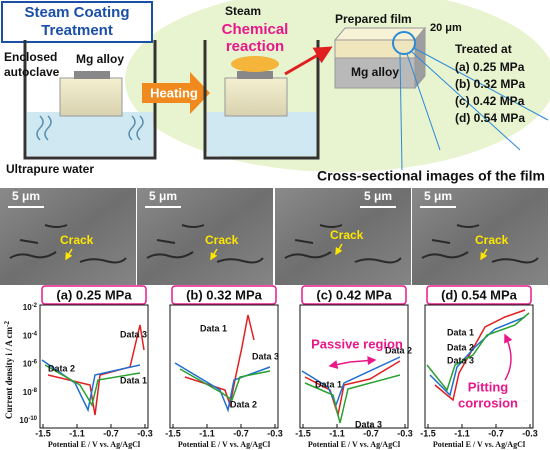 The image size is (550, 450). I want to click on y-tick-label: 10⁻², so click(30, 308).